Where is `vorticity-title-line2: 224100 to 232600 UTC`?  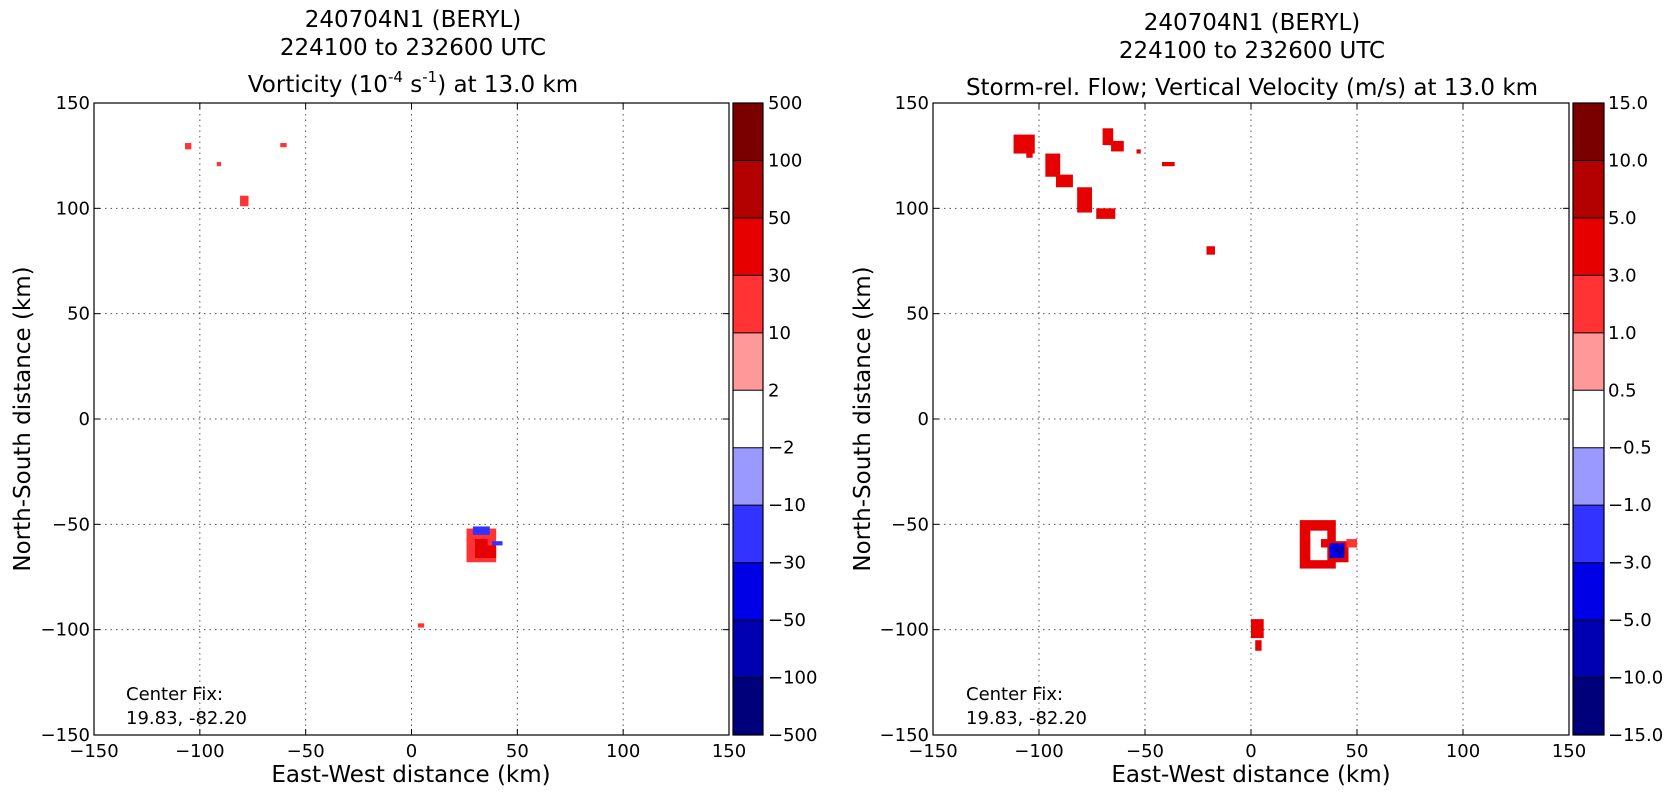
vorticity-title-line2: 224100 to 232600 UTC is located at coordinates (413, 48).